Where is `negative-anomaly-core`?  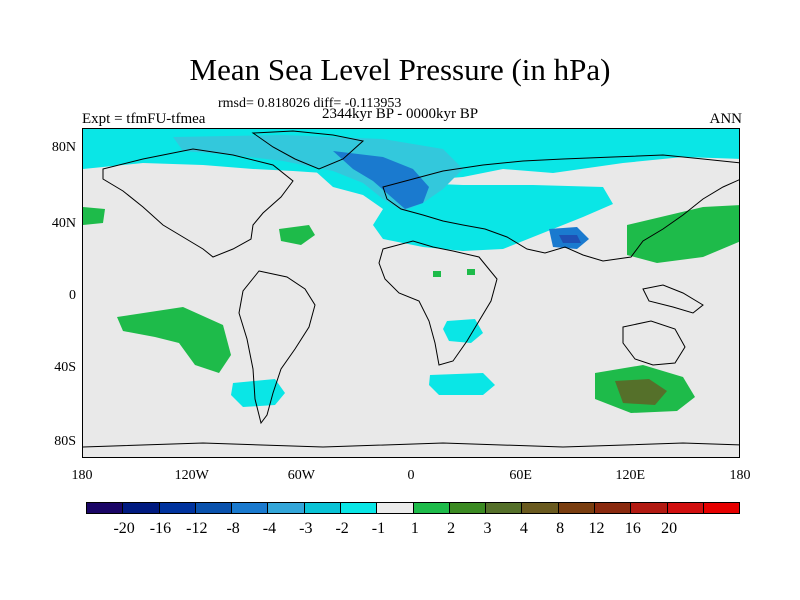 negative-anomaly-core is located at coordinates (570, 239).